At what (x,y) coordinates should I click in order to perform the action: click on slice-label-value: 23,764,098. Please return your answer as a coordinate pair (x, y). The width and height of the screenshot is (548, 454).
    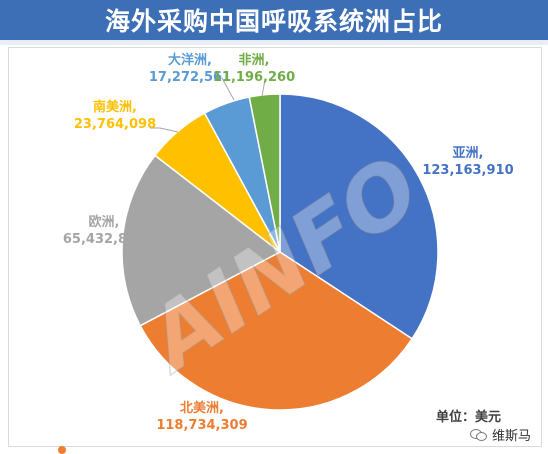
    Looking at the image, I should click on (115, 124).